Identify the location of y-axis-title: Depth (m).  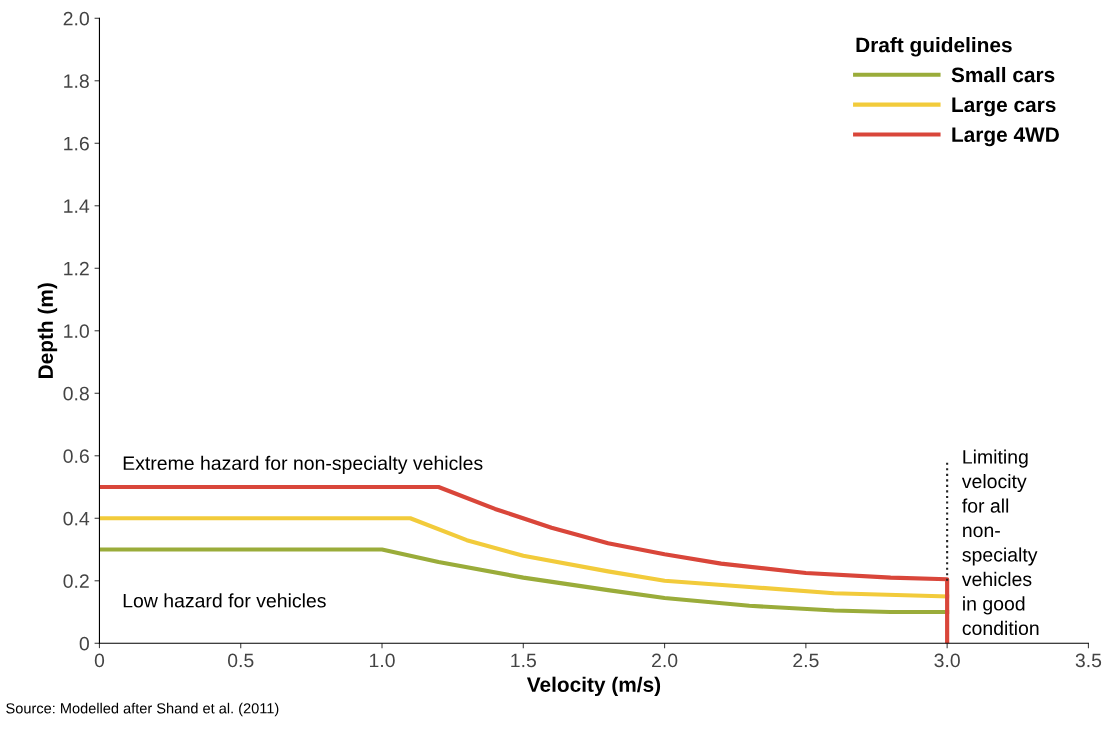
(47, 330).